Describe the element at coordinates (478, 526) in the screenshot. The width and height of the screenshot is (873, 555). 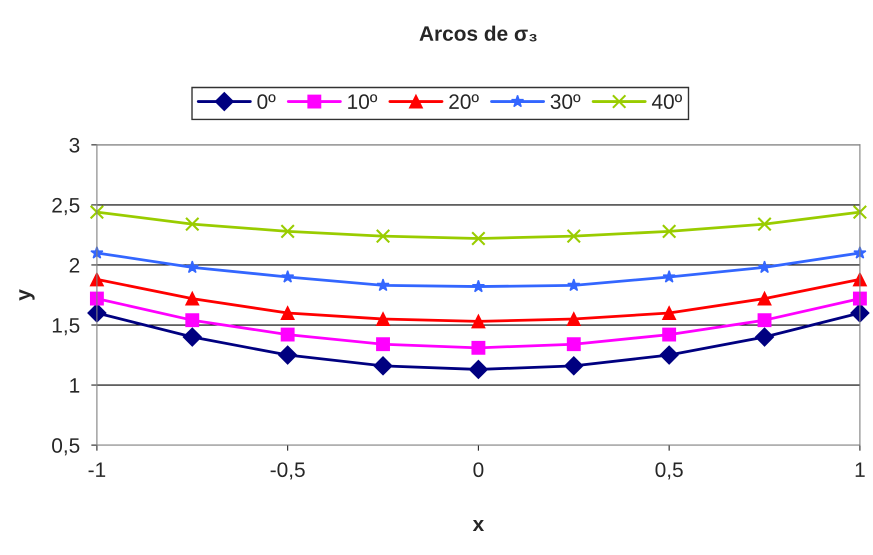
I see `x-axis-title: x` at that location.